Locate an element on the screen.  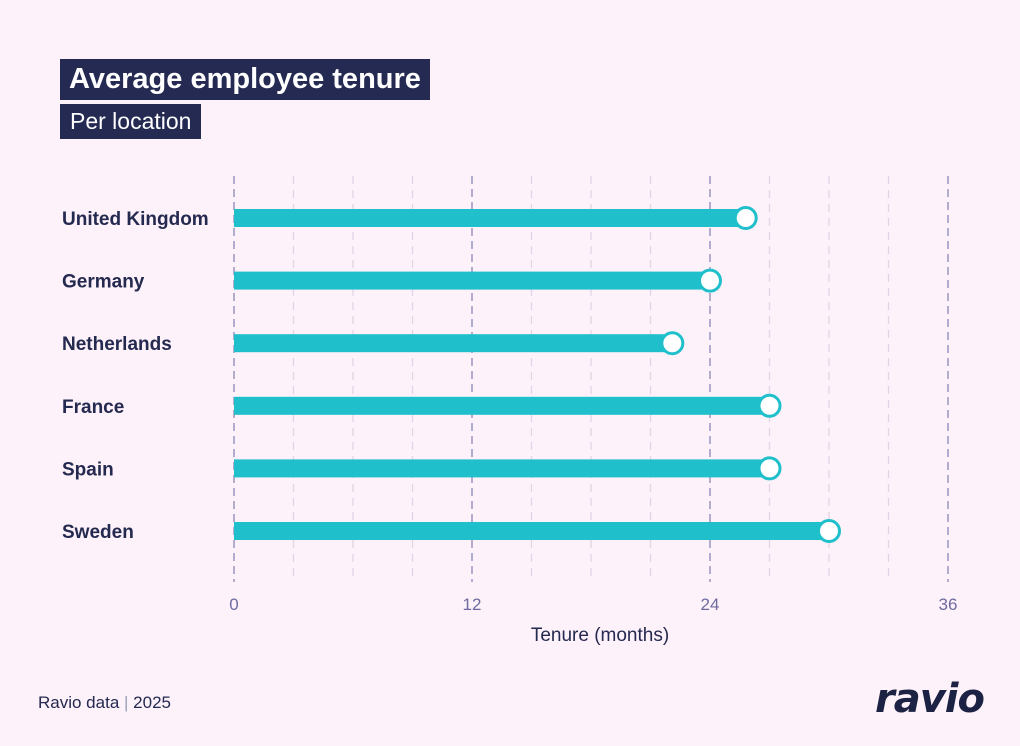
category-label: United Kingdom is located at coordinates (135, 219).